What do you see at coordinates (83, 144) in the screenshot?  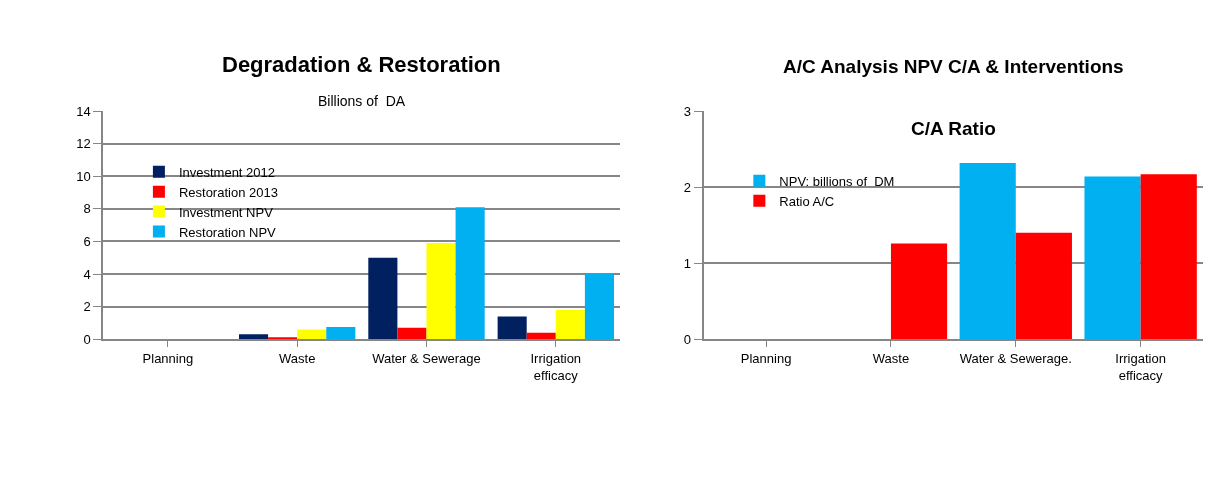 I see `y-tick-label: 12` at bounding box center [83, 144].